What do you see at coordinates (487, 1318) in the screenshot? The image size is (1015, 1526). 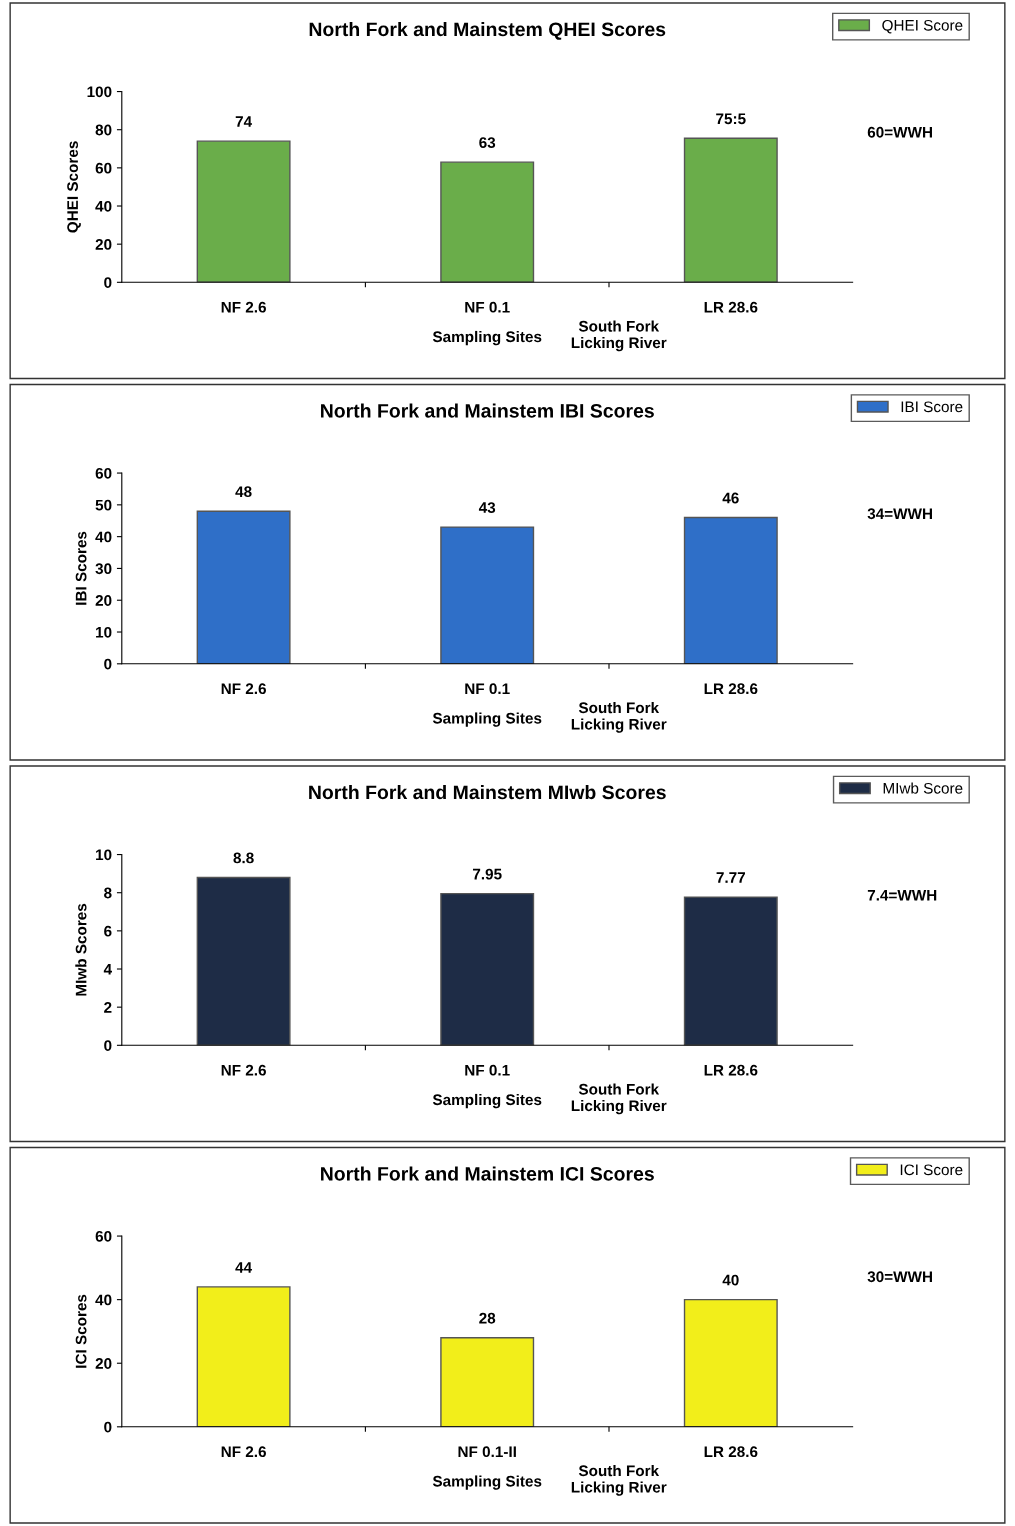 I see `data-label: 28` at bounding box center [487, 1318].